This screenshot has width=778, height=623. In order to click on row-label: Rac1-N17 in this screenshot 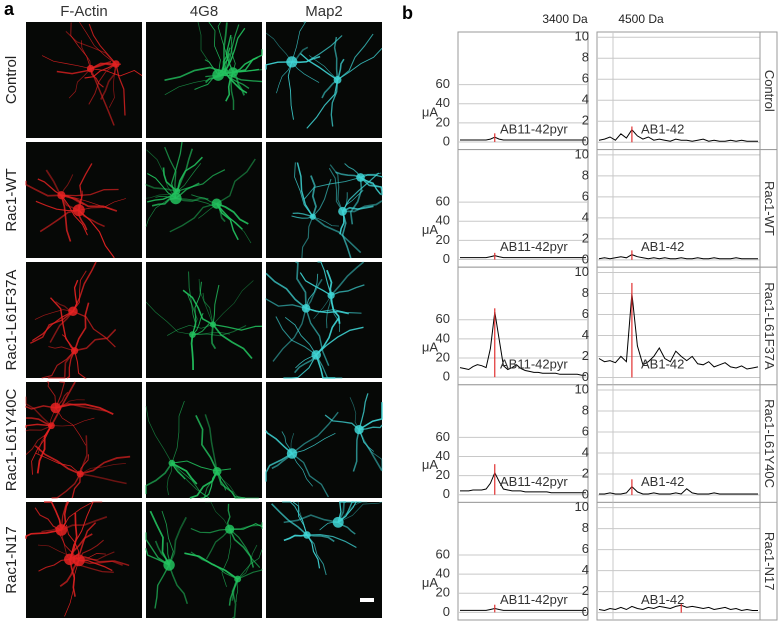, I will do `click(769, 561)`.